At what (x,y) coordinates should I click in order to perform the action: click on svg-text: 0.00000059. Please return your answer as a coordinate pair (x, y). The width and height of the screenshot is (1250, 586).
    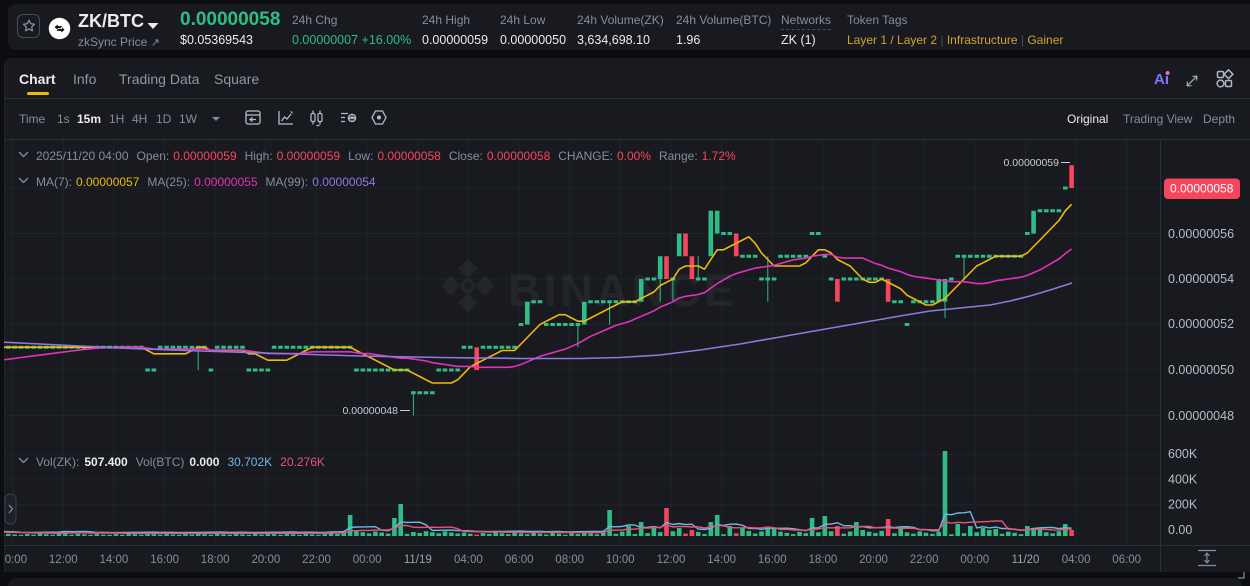
    Looking at the image, I should click on (1032, 163).